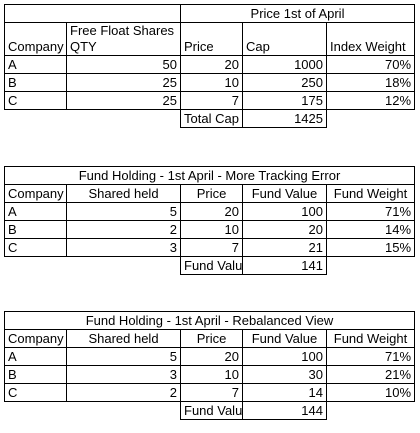 This screenshot has height=433, width=420. Describe the element at coordinates (370, 82) in the screenshot. I see `weight-cell: 18%` at that location.